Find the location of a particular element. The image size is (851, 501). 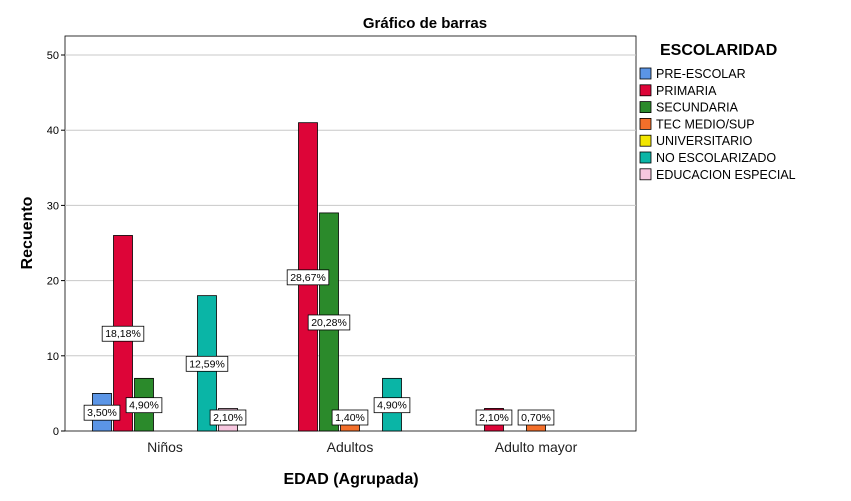

legend-entry: SECUNDARIA is located at coordinates (697, 108).